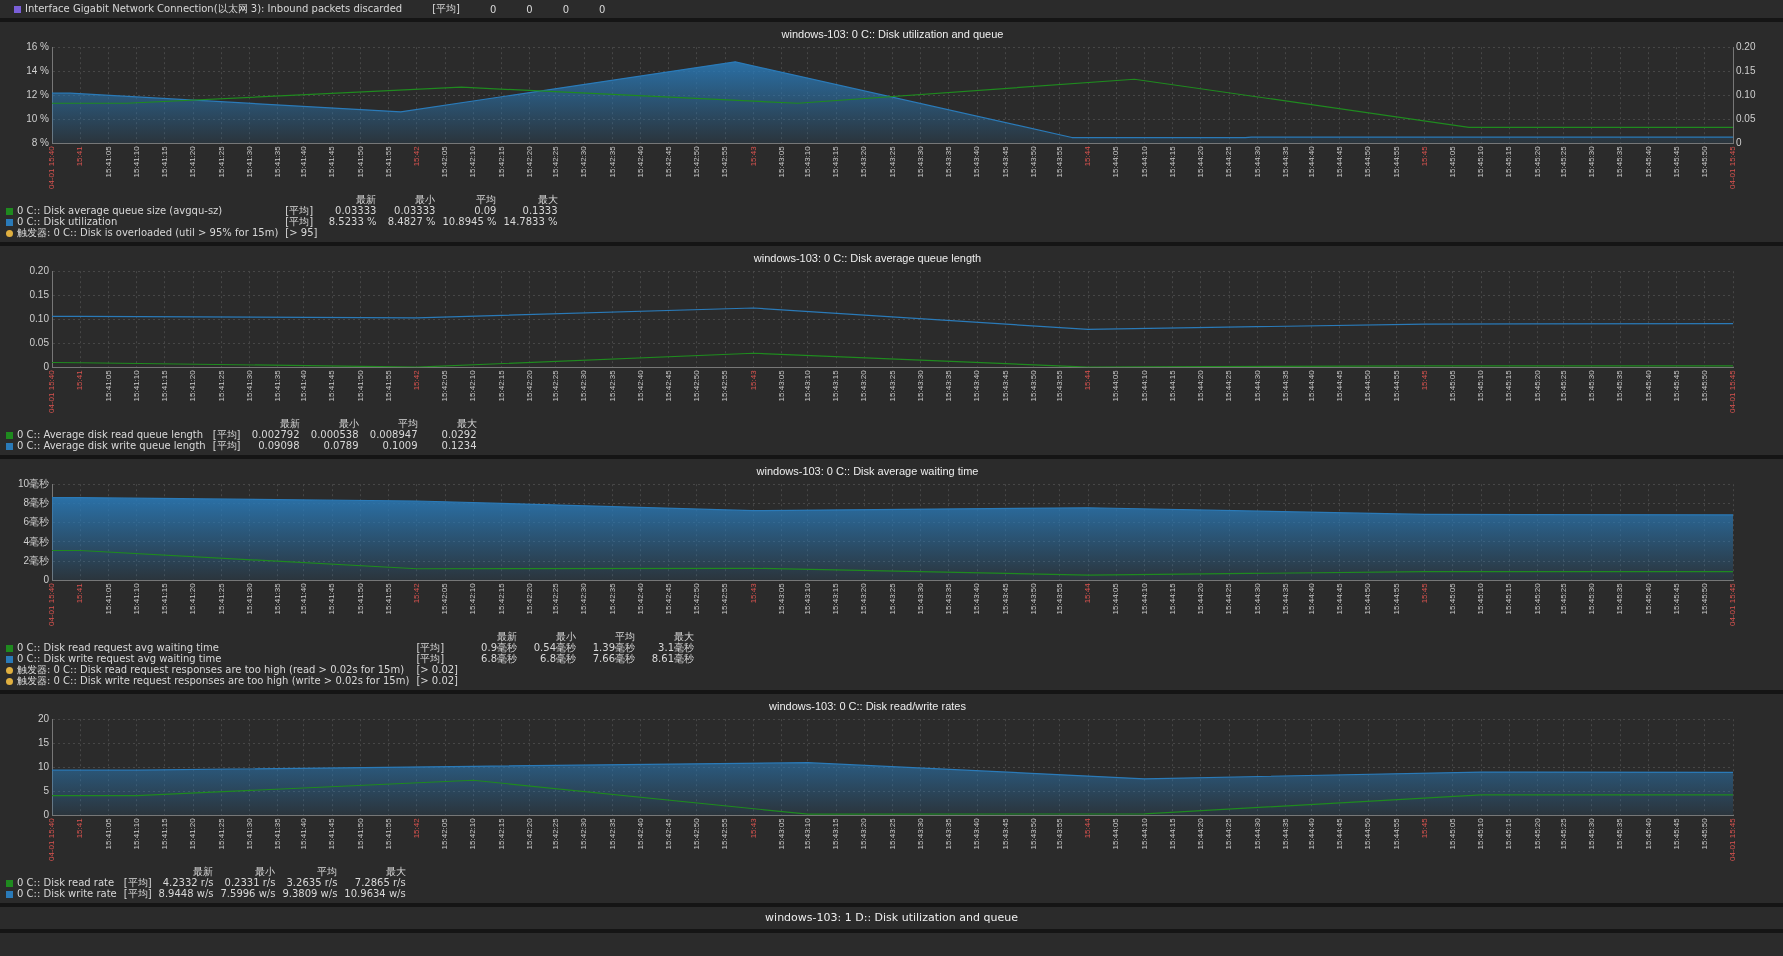  Describe the element at coordinates (556, 598) in the screenshot. I see `x-tick-label: 15:42:25` at that location.